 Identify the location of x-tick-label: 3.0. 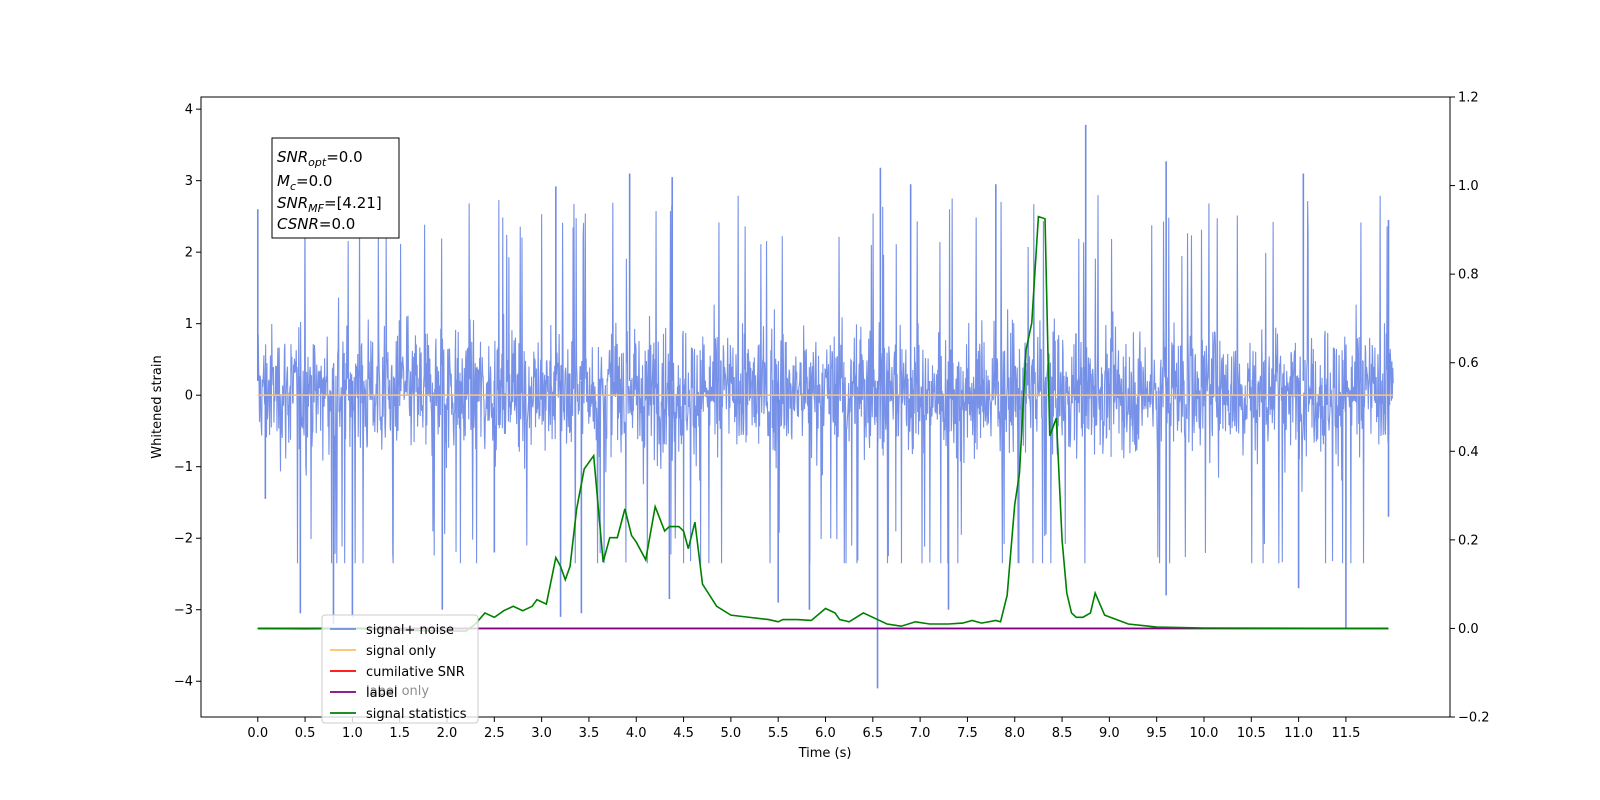
(541, 733).